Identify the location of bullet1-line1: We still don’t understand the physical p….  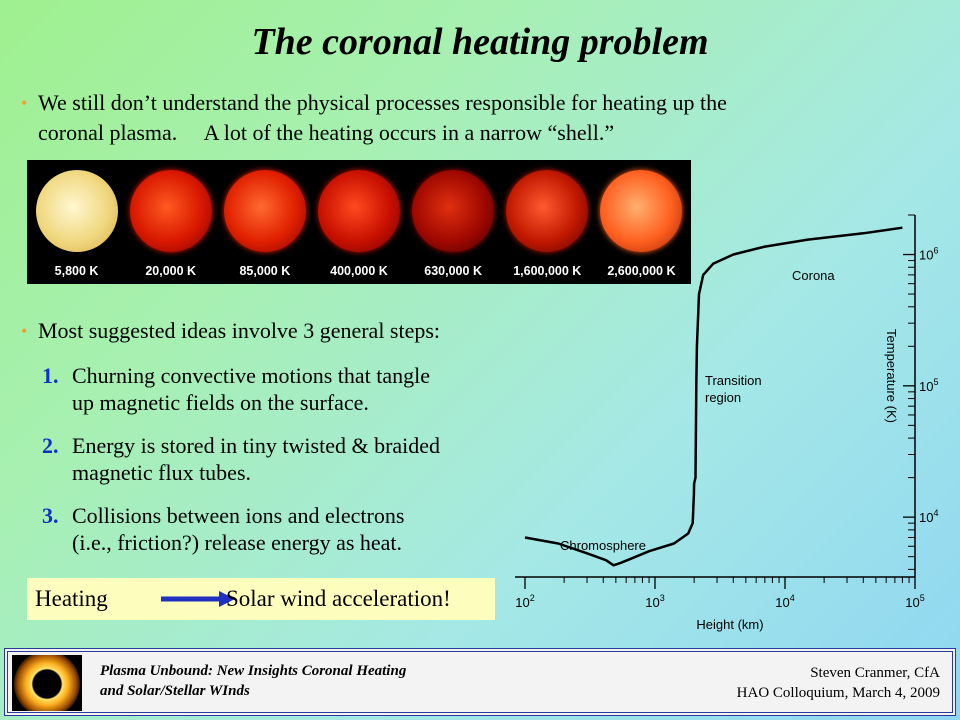
(382, 102).